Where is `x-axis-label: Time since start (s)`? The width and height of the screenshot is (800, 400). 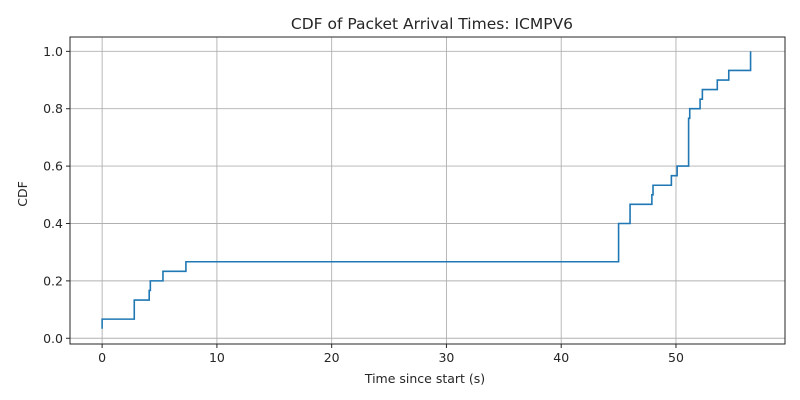 x-axis-label: Time since start (s) is located at coordinates (424, 378).